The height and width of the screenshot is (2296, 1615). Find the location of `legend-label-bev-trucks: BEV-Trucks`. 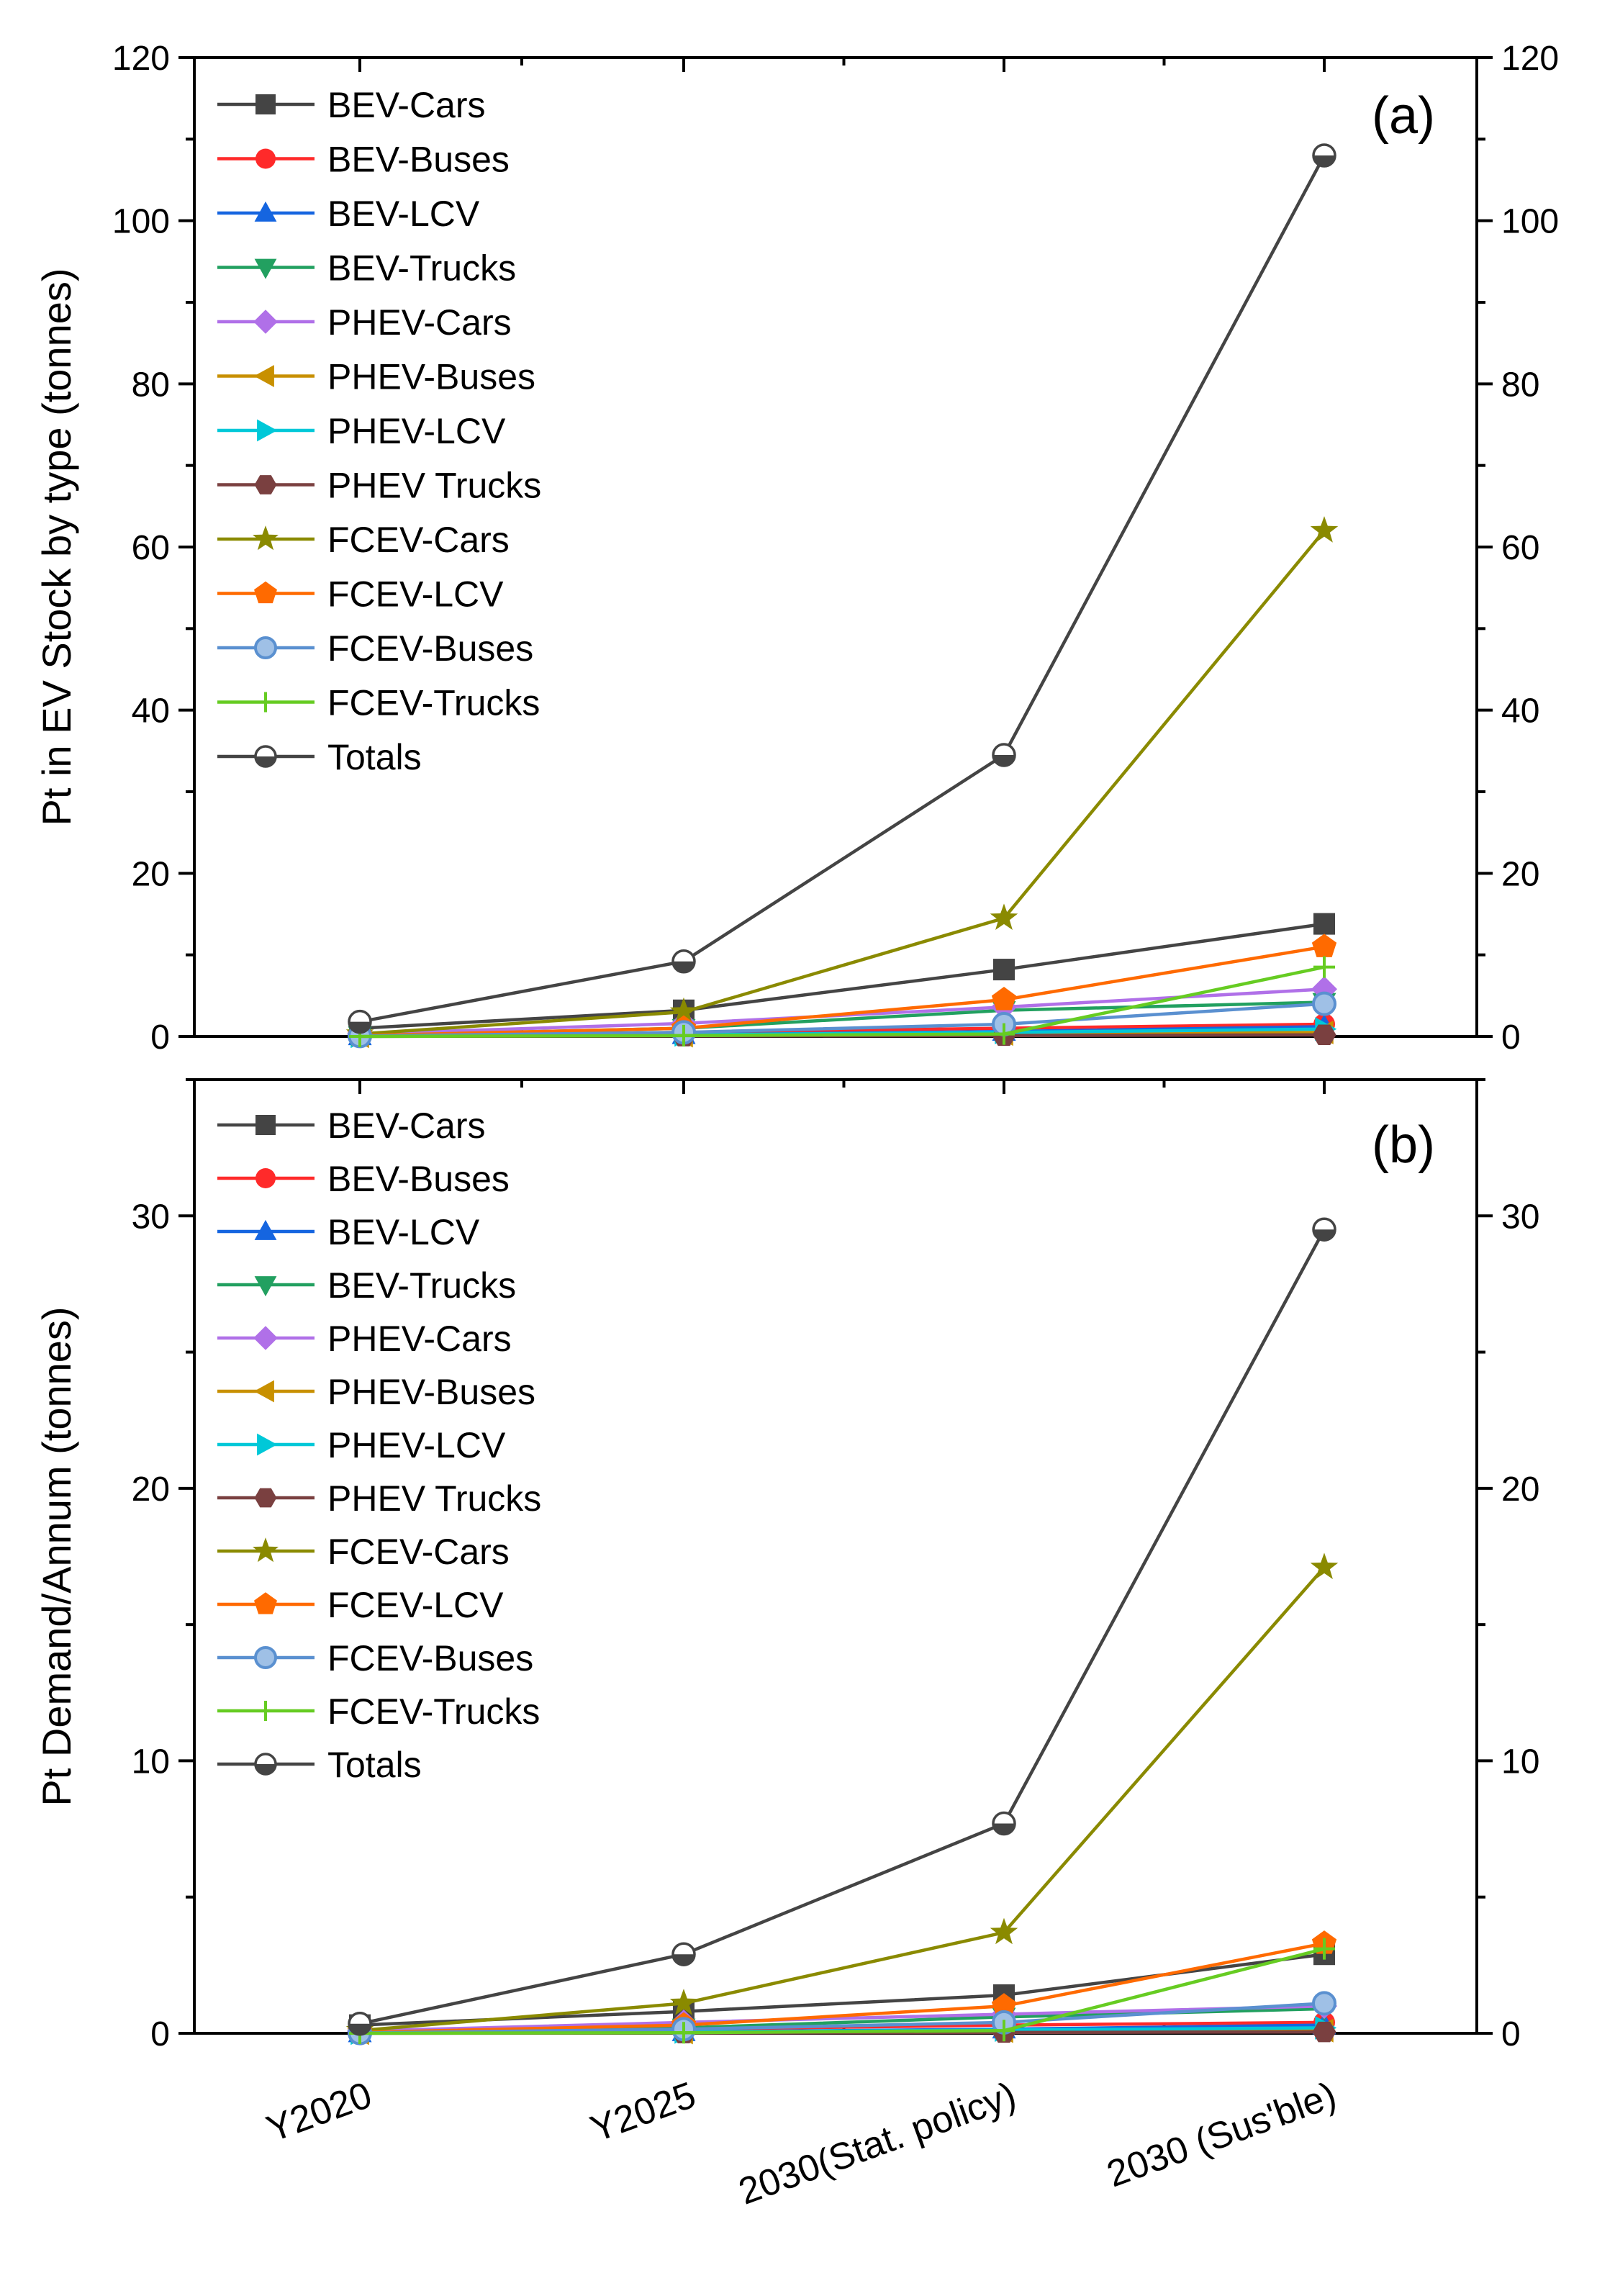

legend-label-bev-trucks: BEV-Trucks is located at coordinates (421, 268).